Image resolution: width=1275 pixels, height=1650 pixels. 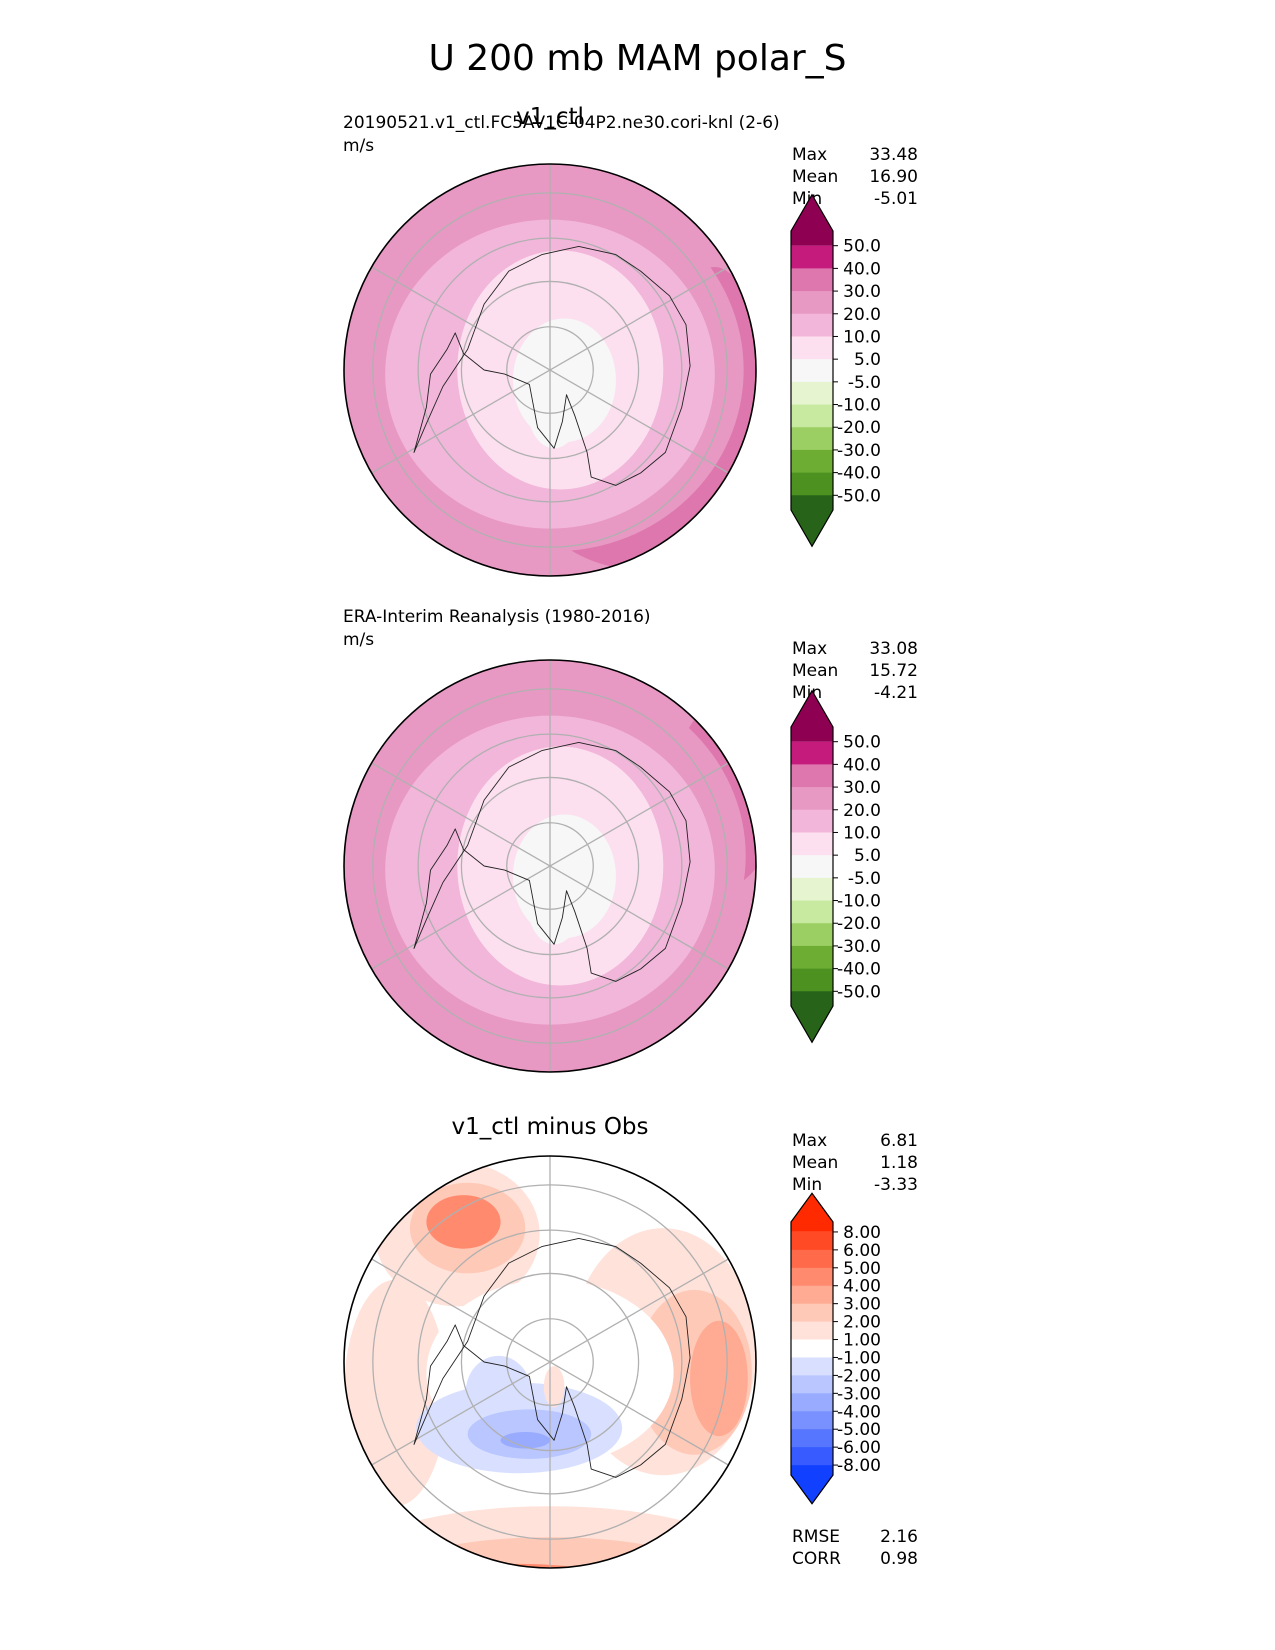 I want to click on metric-label: CORR, so click(x=816, y=1559).